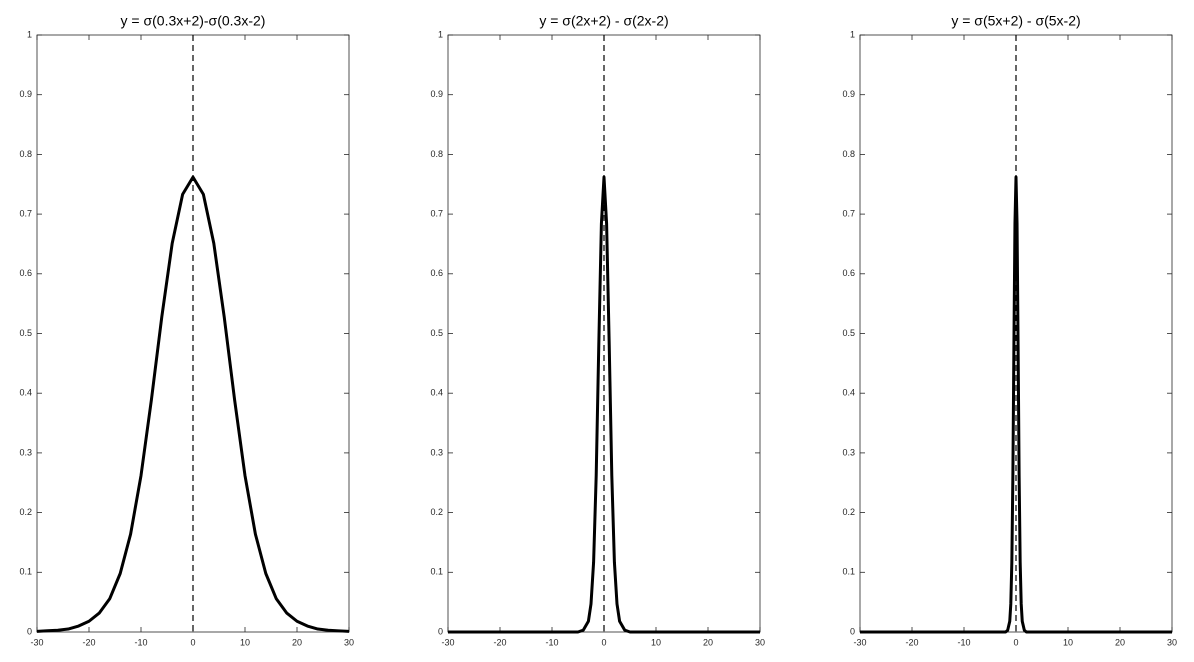 This screenshot has height=662, width=1194. Describe the element at coordinates (1015, 21) in the screenshot. I see `chart-title: y = σ(5x+2) - σ(5x-2)` at that location.